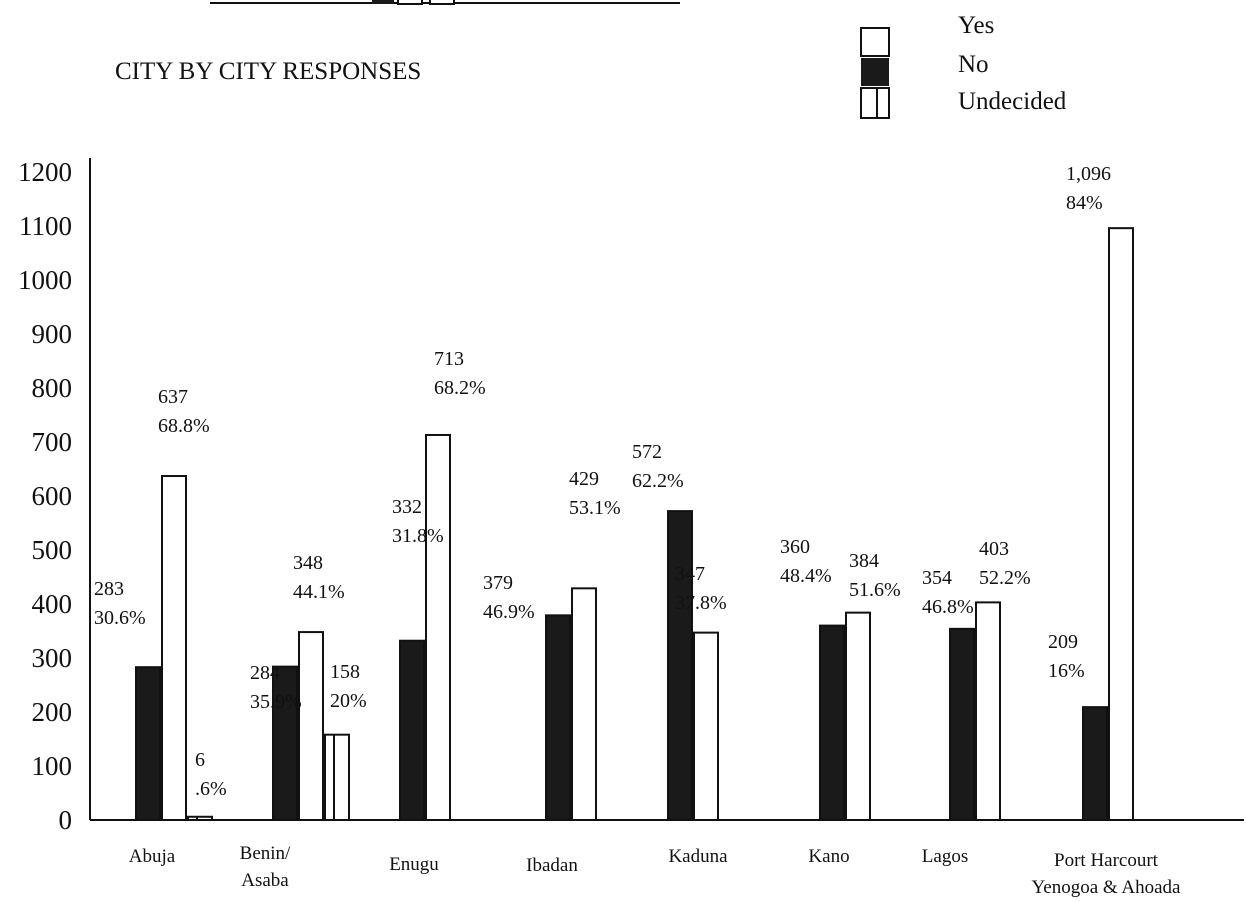 This screenshot has width=1246, height=903. What do you see at coordinates (52, 496) in the screenshot?
I see `y-tick-label: 600` at bounding box center [52, 496].